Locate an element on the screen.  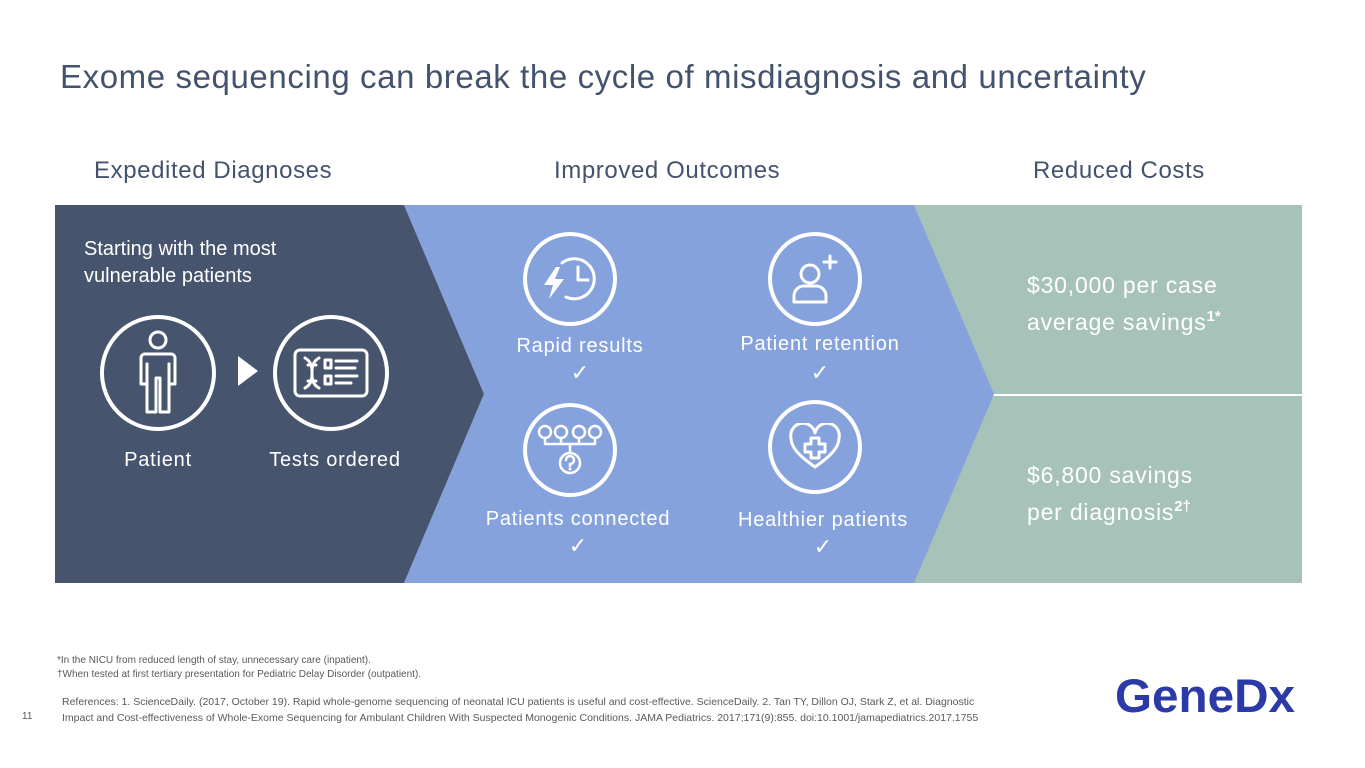
genedx-logo-wordmark: GeneDx is located at coordinates (1205, 695).